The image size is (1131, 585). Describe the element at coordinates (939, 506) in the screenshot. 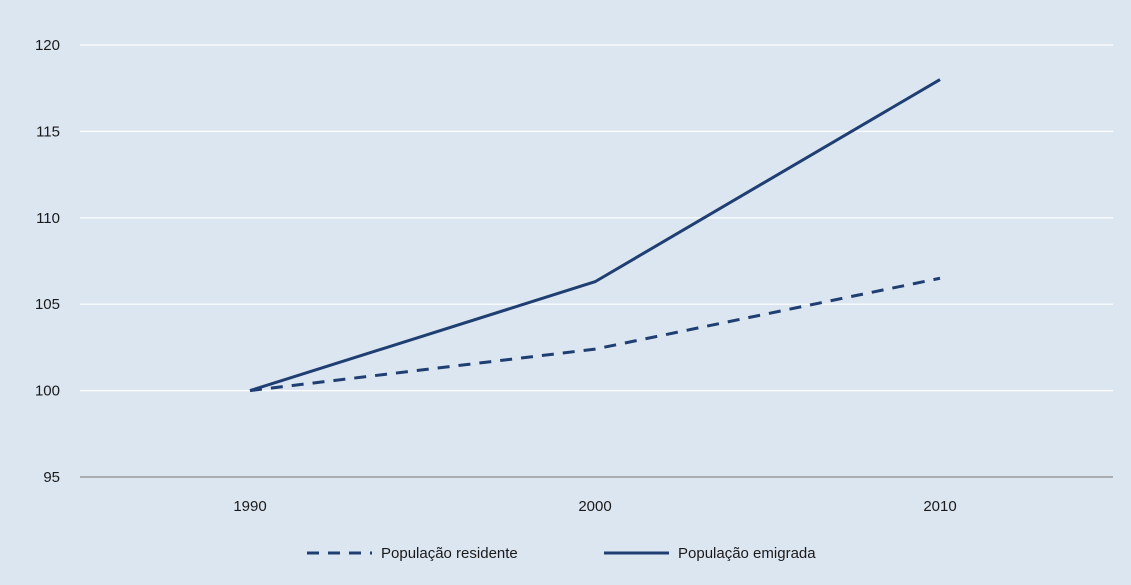

I see `x-tick-label: 2010` at that location.